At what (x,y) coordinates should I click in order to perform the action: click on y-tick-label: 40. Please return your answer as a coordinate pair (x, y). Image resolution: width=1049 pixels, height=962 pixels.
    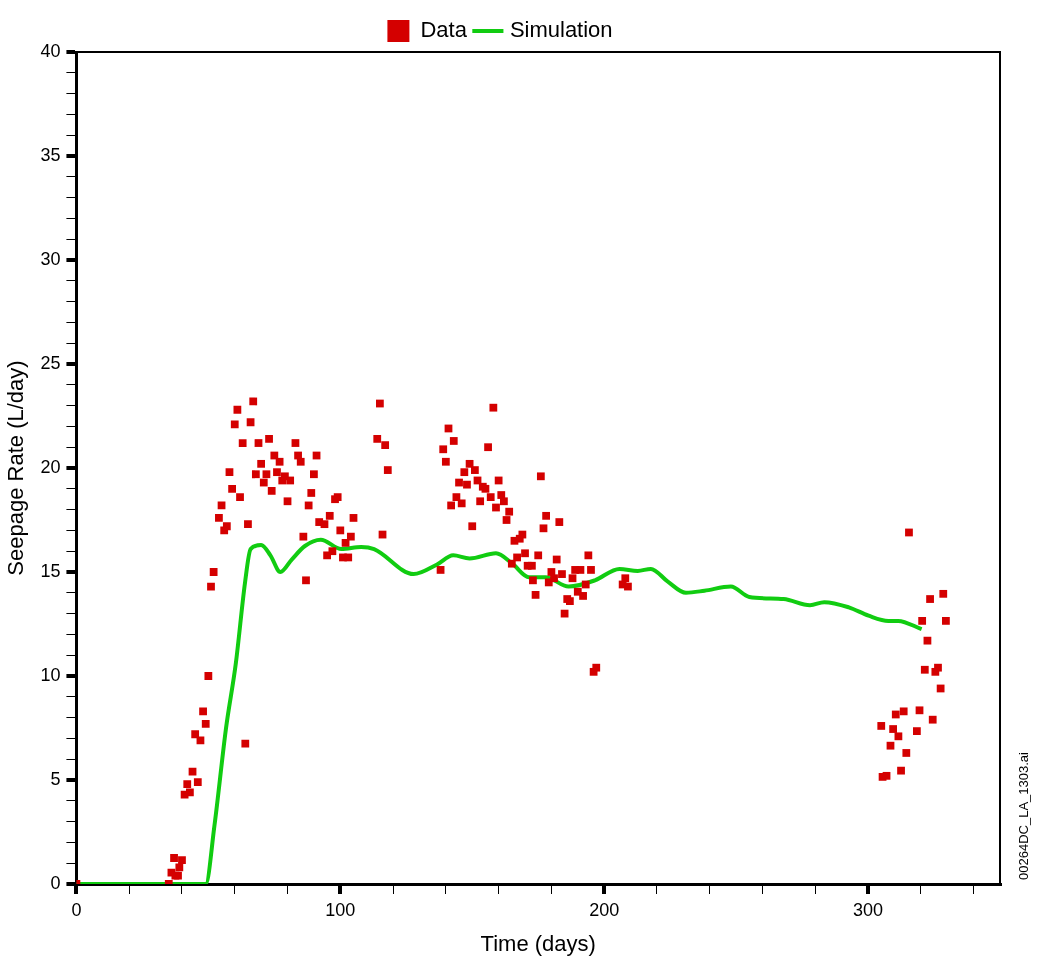
    Looking at the image, I should click on (50, 50).